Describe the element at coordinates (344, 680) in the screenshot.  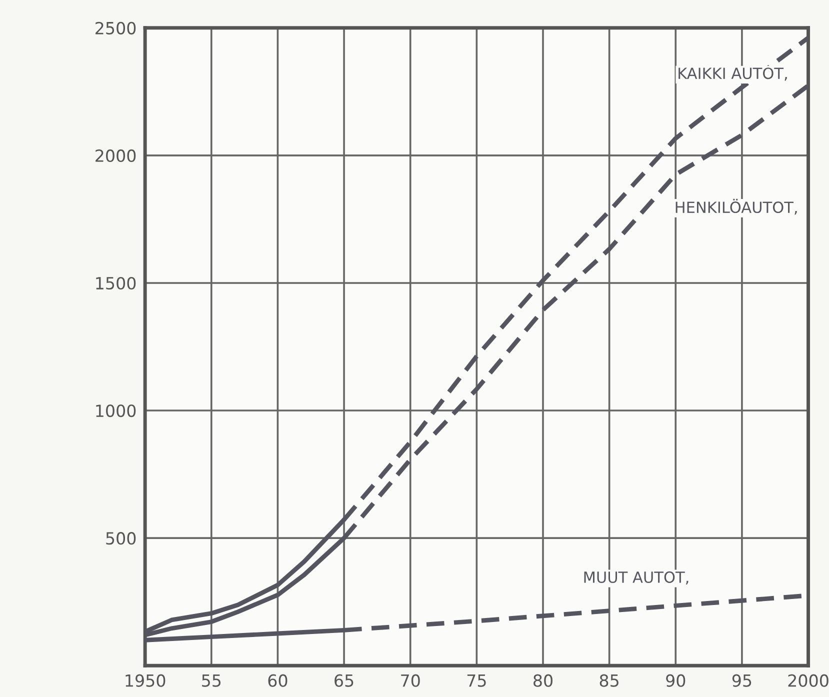
I see `x-tick-label: 65` at that location.